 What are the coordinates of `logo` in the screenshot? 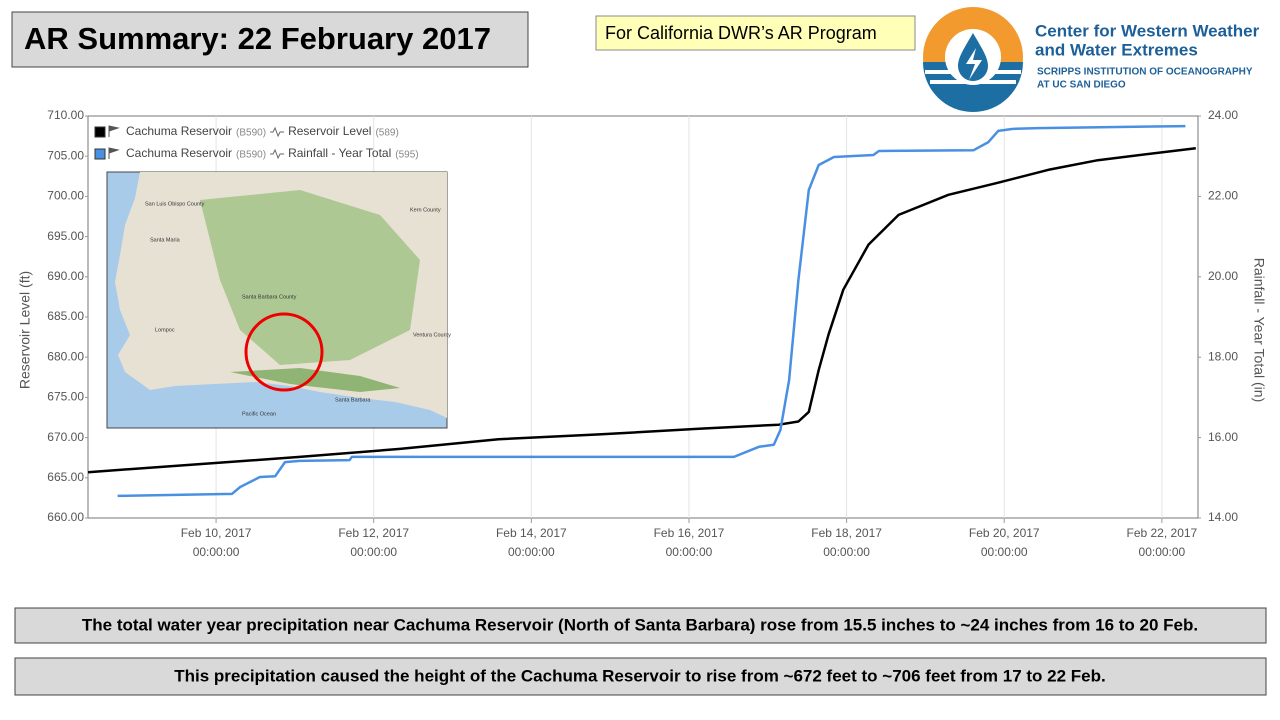 It's located at (973, 59).